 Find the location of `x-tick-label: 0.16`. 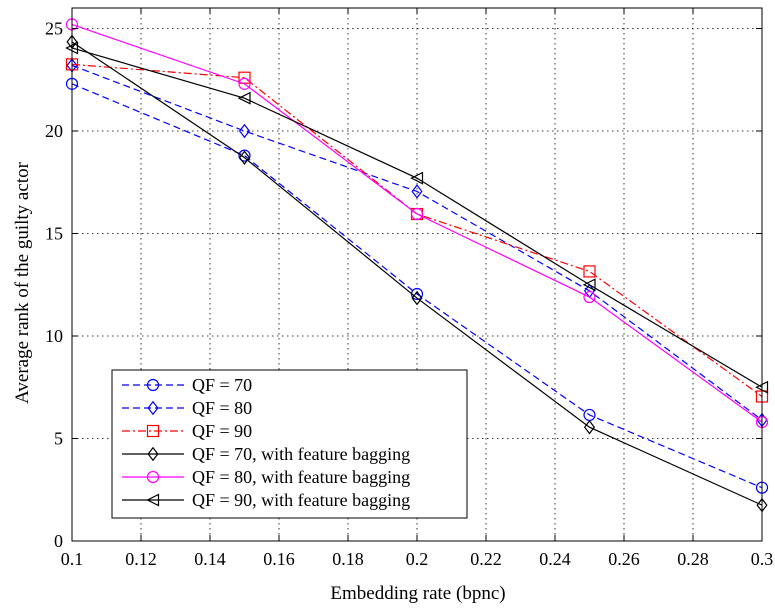

x-tick-label: 0.16 is located at coordinates (279, 559).